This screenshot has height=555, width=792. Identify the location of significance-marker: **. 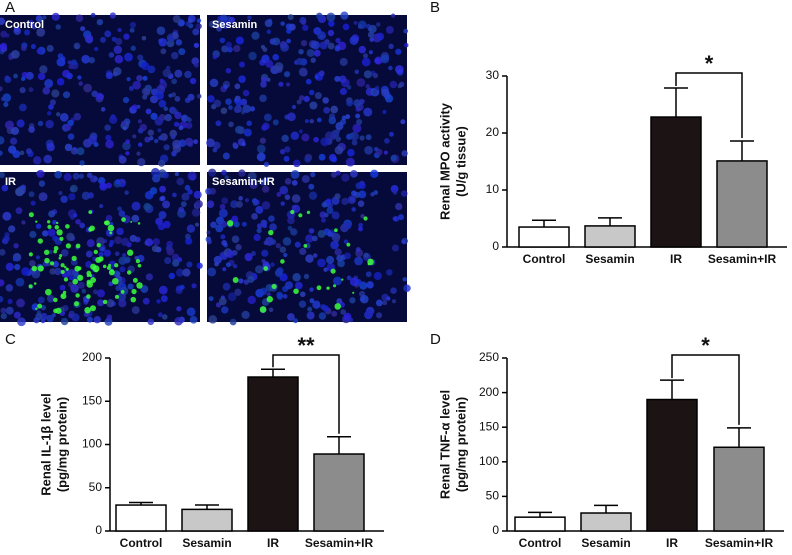
(306, 345).